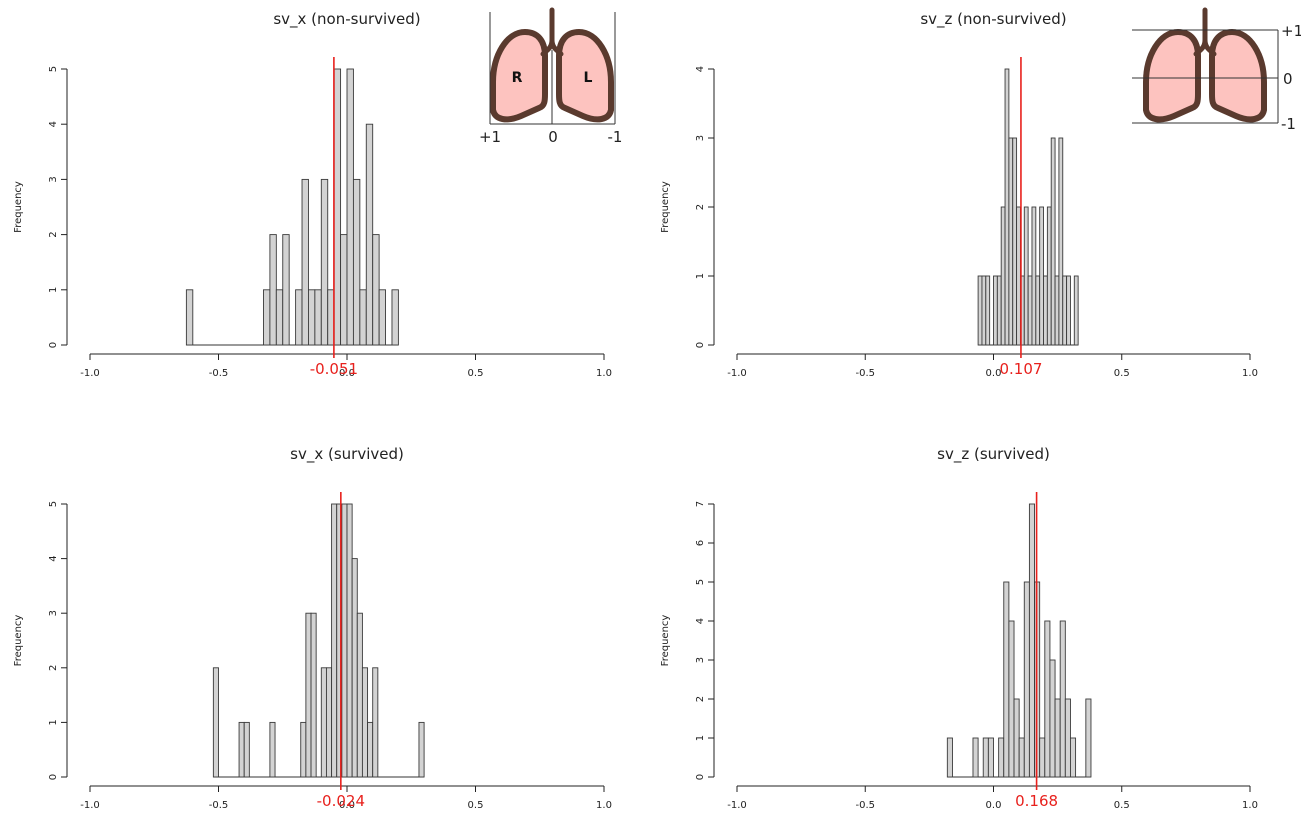  I want to click on chart-title: sv_x (survived), so click(347, 454).